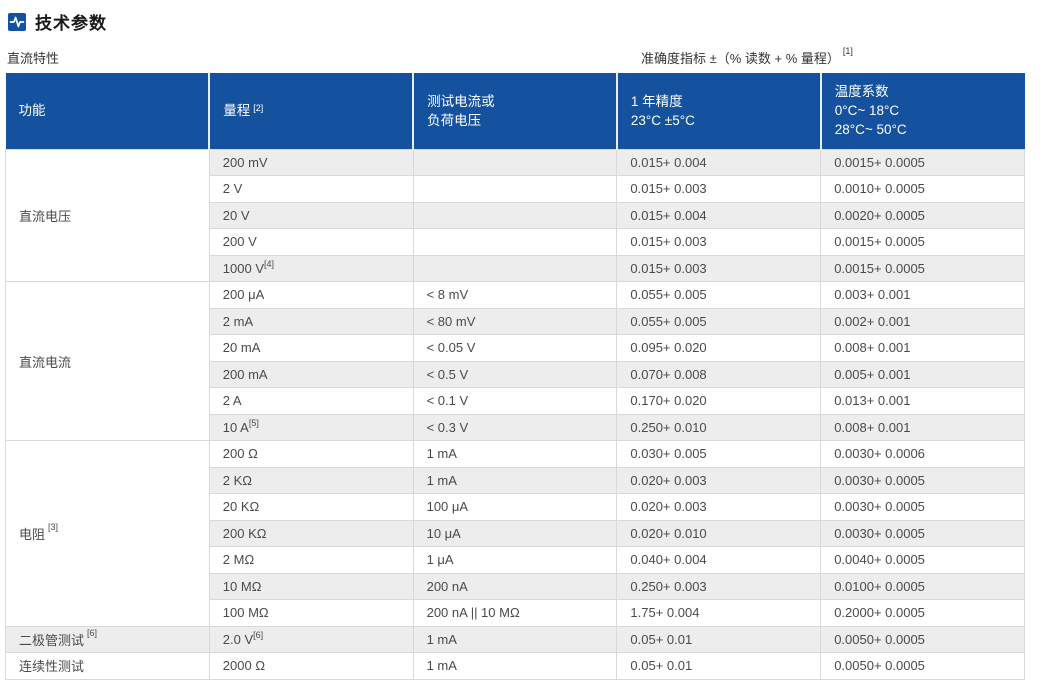  What do you see at coordinates (656, 101) in the screenshot?
I see `header-line: 1 年精度` at bounding box center [656, 101].